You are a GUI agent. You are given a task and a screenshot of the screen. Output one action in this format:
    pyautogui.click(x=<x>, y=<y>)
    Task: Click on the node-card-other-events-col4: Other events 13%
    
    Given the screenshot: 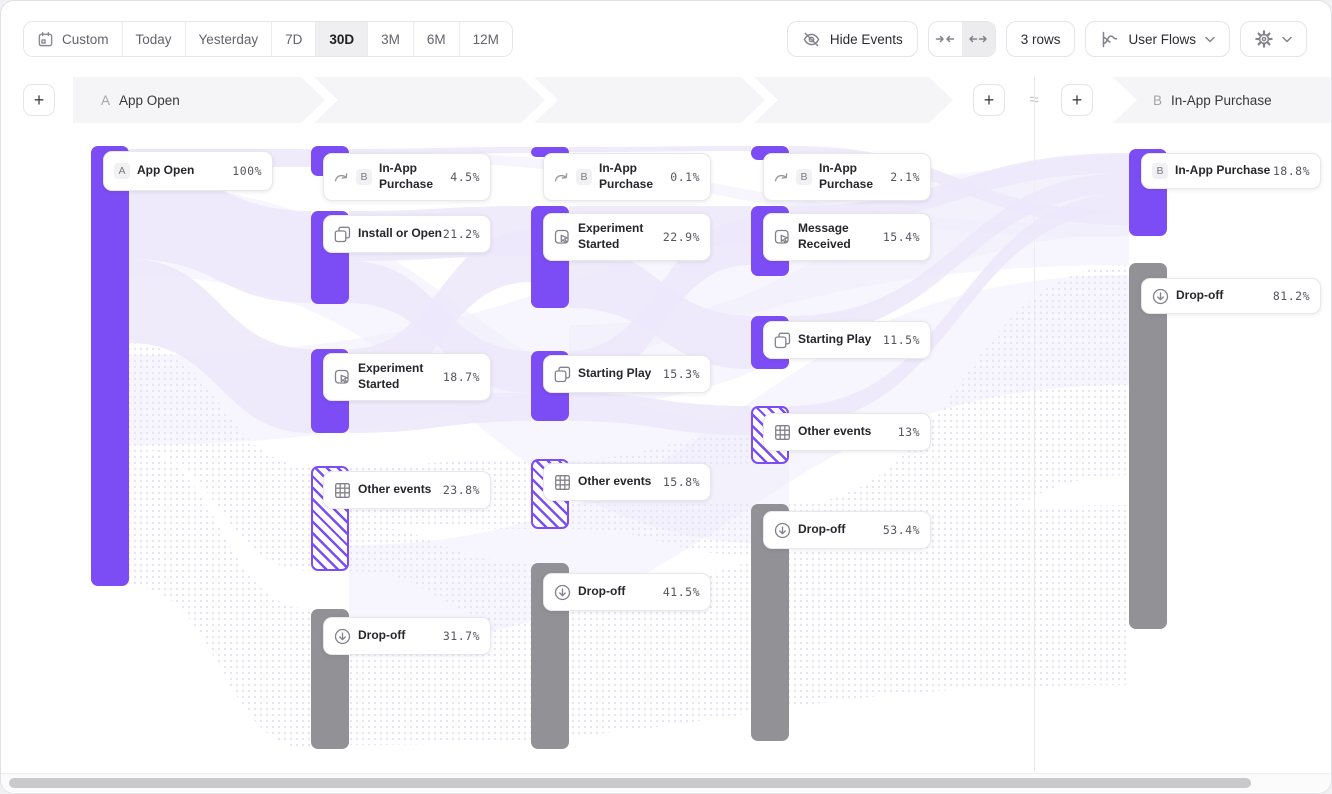 What is the action you would take?
    pyautogui.click(x=847, y=432)
    